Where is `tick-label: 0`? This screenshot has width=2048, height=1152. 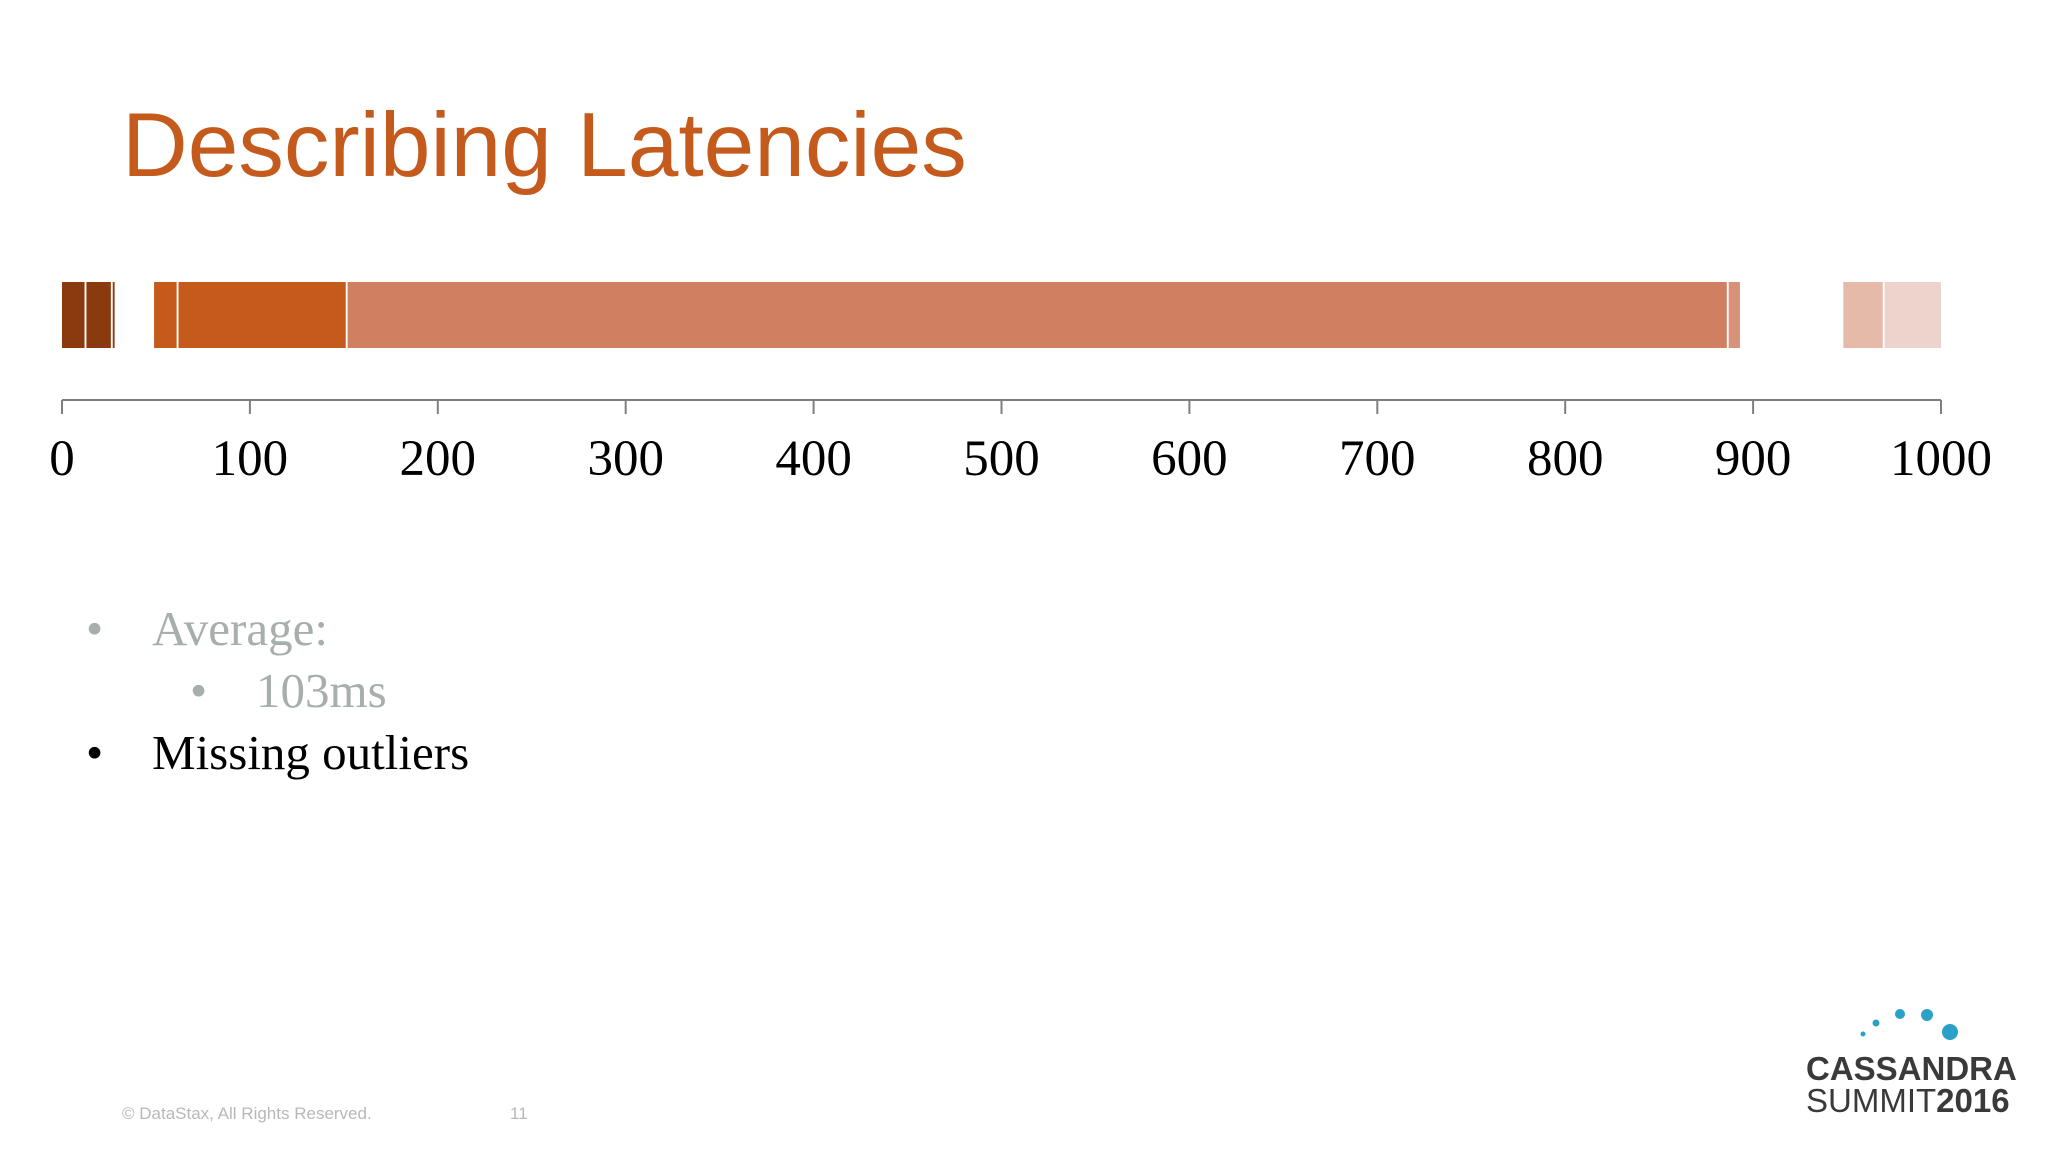 tick-label: 0 is located at coordinates (62, 459).